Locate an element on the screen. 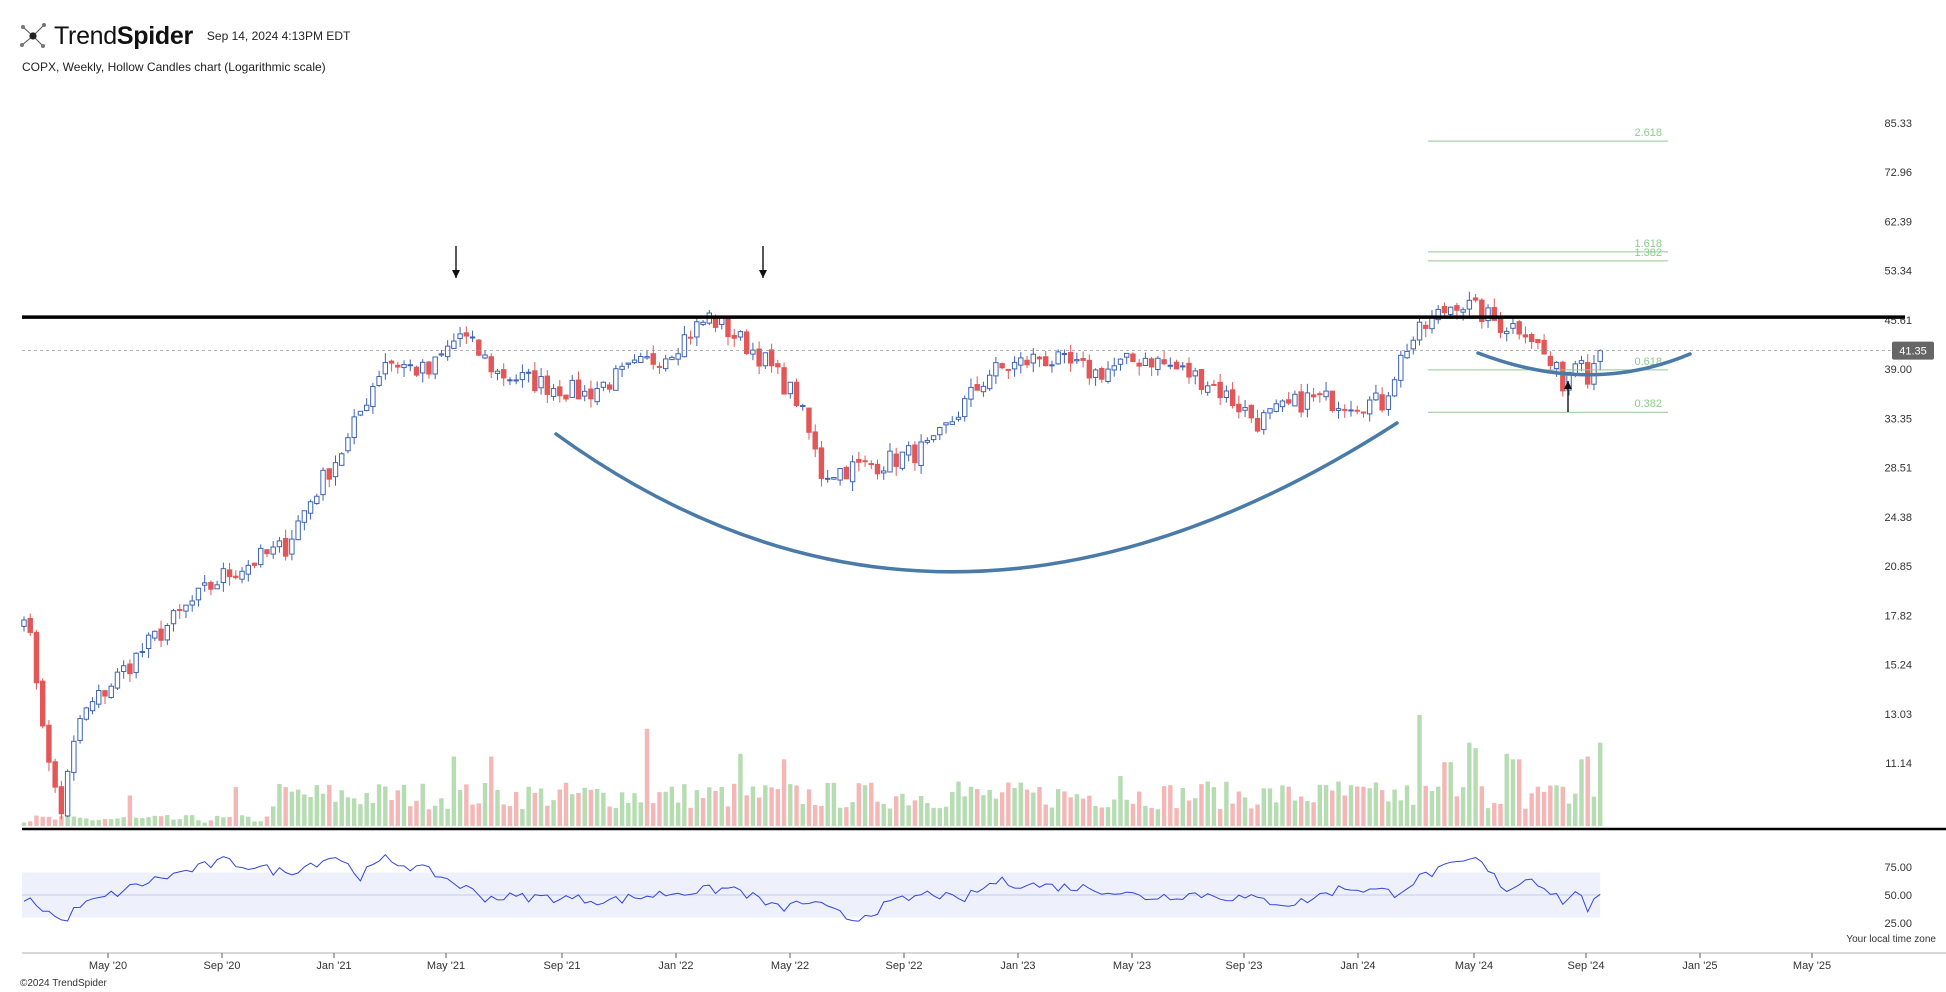 The width and height of the screenshot is (1946, 992). down-arrow-head is located at coordinates (456, 274).